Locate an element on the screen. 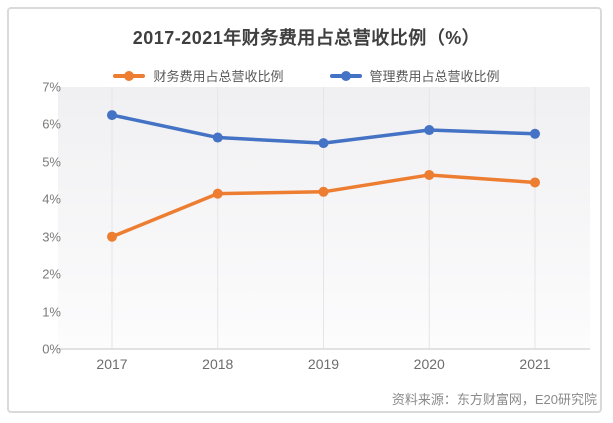 Image resolution: width=613 pixels, height=423 pixels. legend-label-admin-expense-ratio: 管理费用占总营收比例 is located at coordinates (434, 76).